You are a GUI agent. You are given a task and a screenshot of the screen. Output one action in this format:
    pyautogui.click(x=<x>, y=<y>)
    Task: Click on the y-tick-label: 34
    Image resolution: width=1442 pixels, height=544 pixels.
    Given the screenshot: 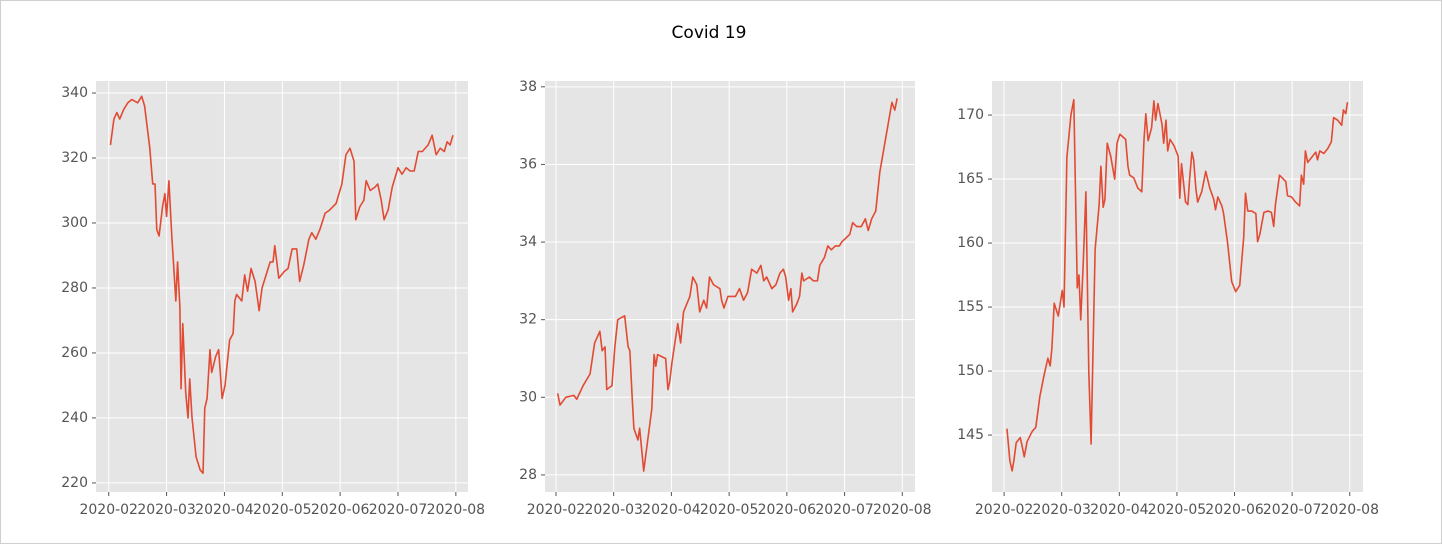 What is the action you would take?
    pyautogui.click(x=528, y=242)
    